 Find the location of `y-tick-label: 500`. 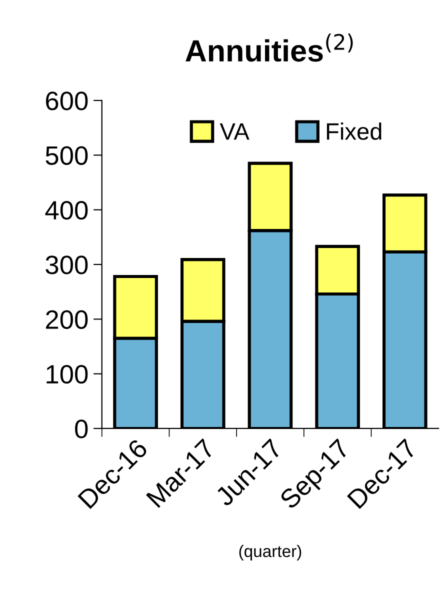

y-tick-label: 500 is located at coordinates (67, 155).